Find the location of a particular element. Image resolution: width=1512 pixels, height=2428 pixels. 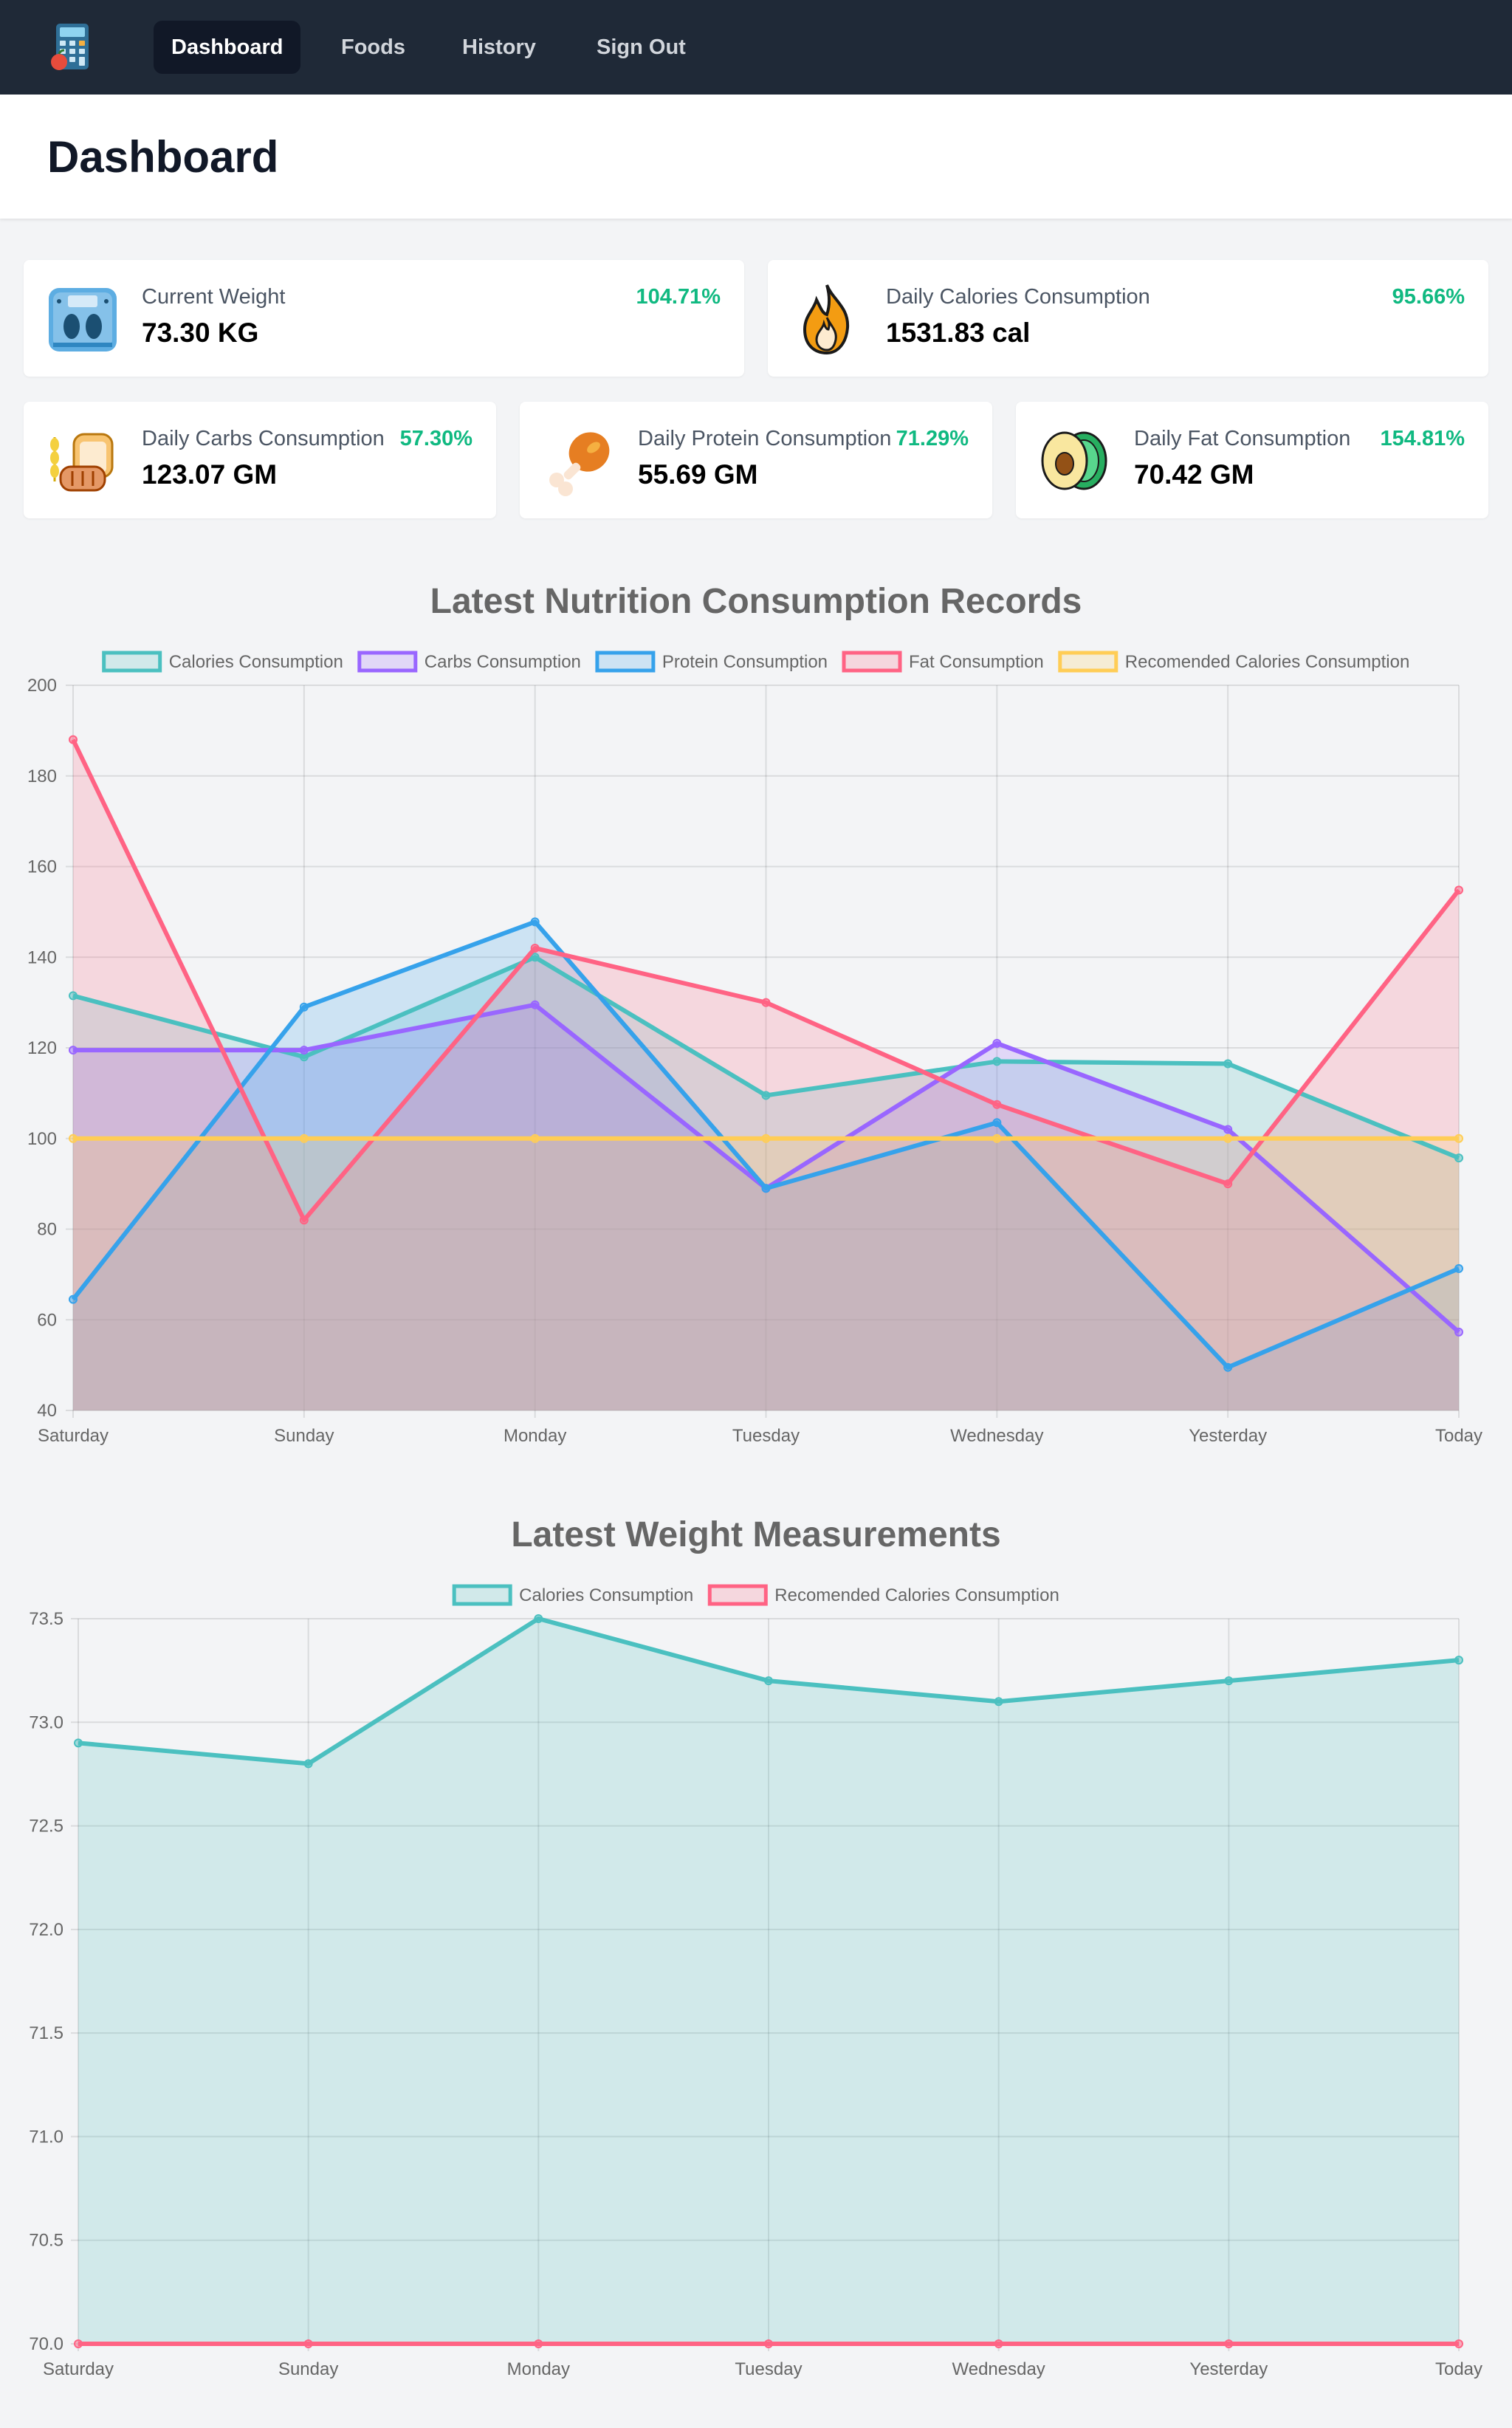

legend-item: Carbs Consumption is located at coordinates (469, 662).